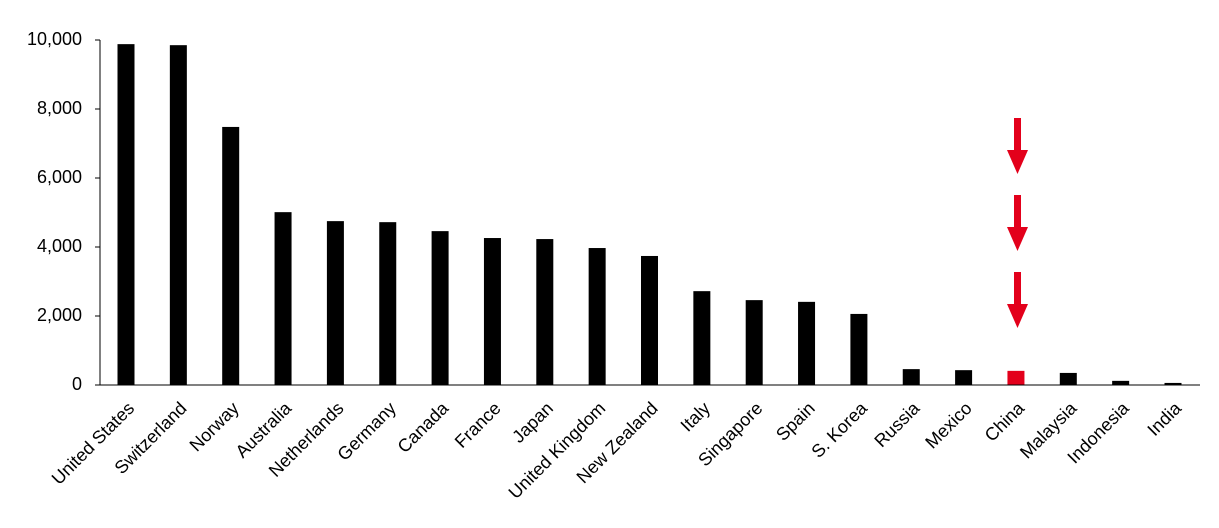 This screenshot has height=528, width=1219. What do you see at coordinates (532, 422) in the screenshot?
I see `x-tick-label: Japan` at bounding box center [532, 422].